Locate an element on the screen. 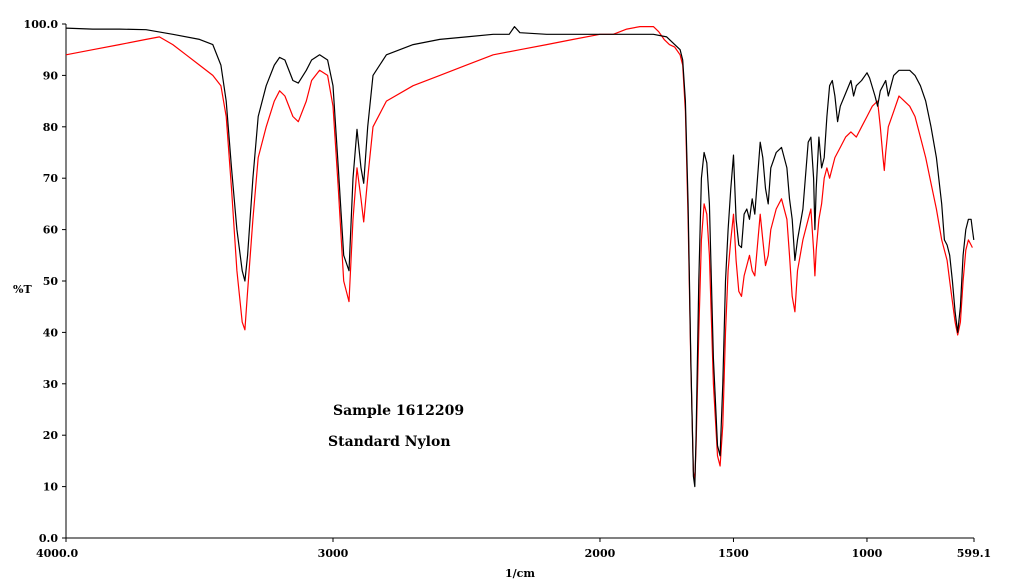 The width and height of the screenshot is (1016, 586). legend-sample: Sample 1612209 is located at coordinates (398, 411).